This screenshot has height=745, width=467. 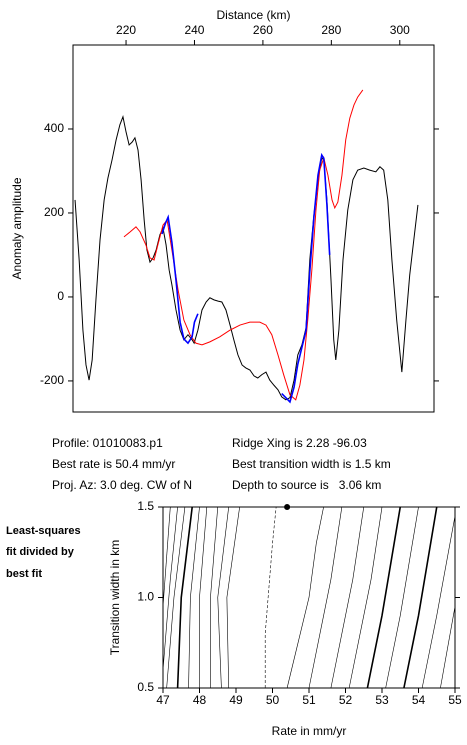 What do you see at coordinates (253, 15) in the screenshot?
I see `x-axis-label: Distance (km)` at bounding box center [253, 15].